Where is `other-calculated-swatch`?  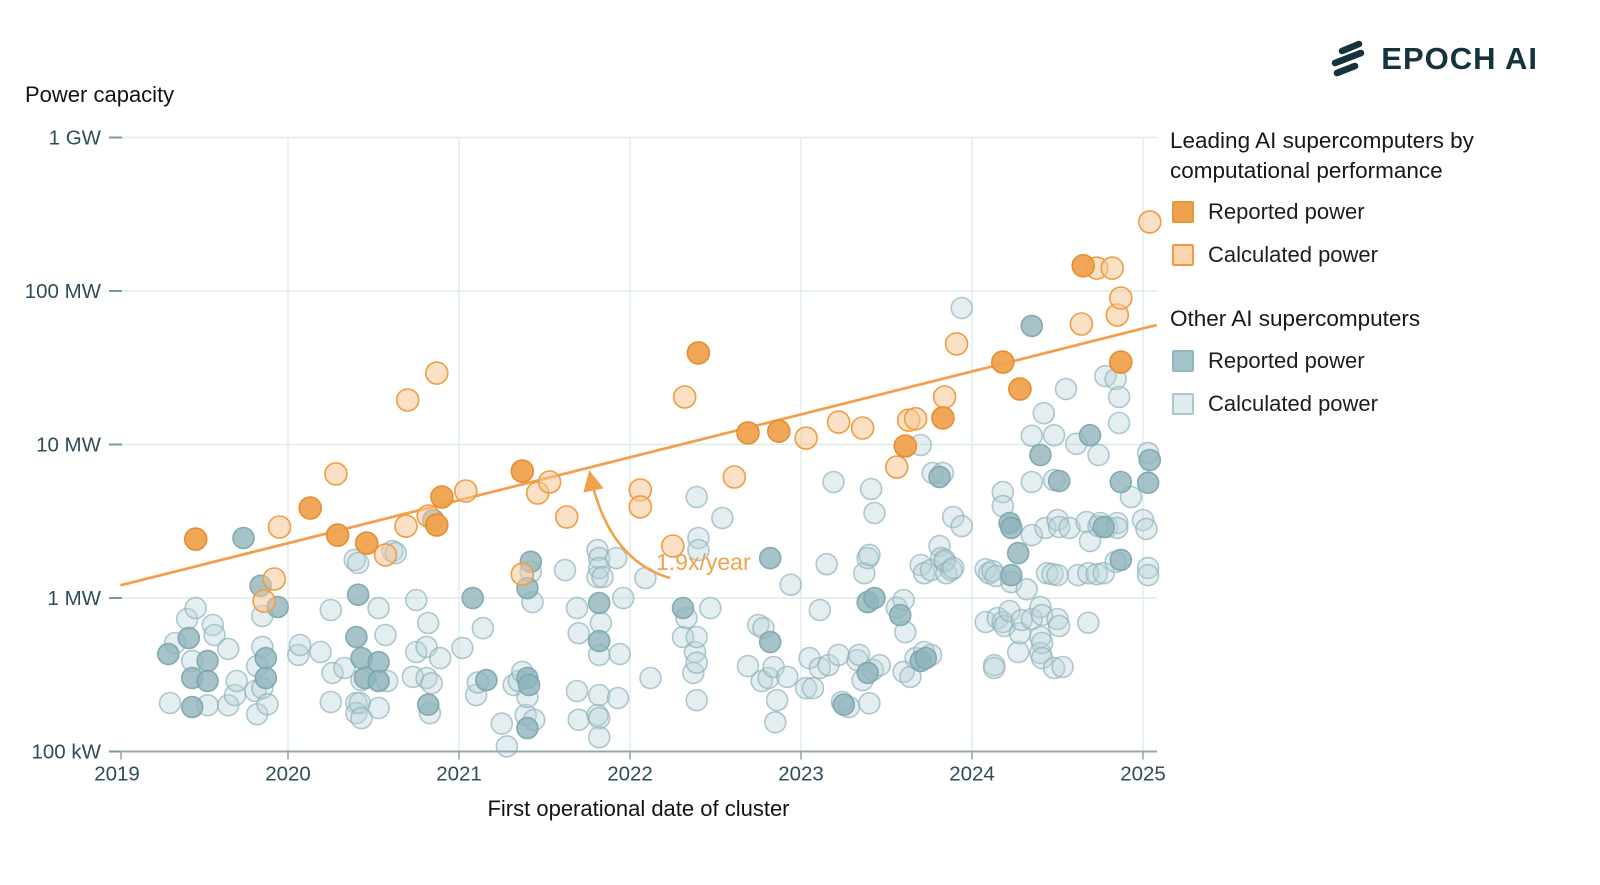 other-calculated-swatch is located at coordinates (1183, 404).